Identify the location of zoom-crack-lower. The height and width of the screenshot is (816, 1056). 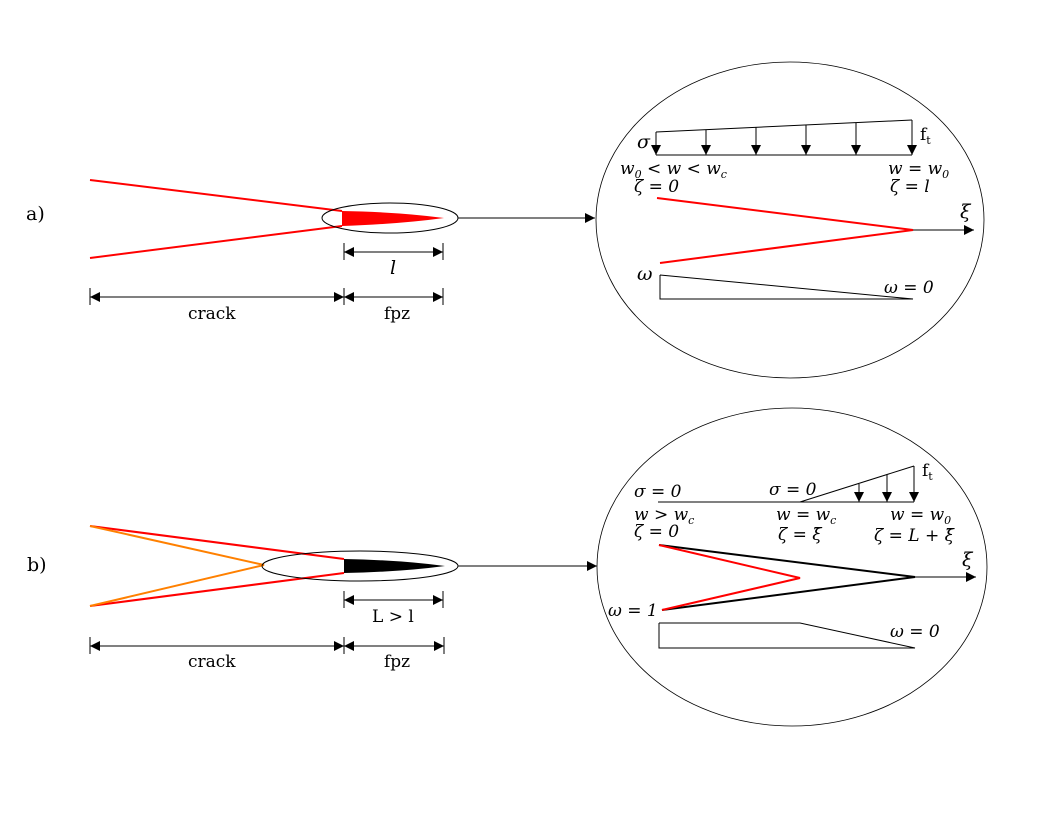
(786, 246).